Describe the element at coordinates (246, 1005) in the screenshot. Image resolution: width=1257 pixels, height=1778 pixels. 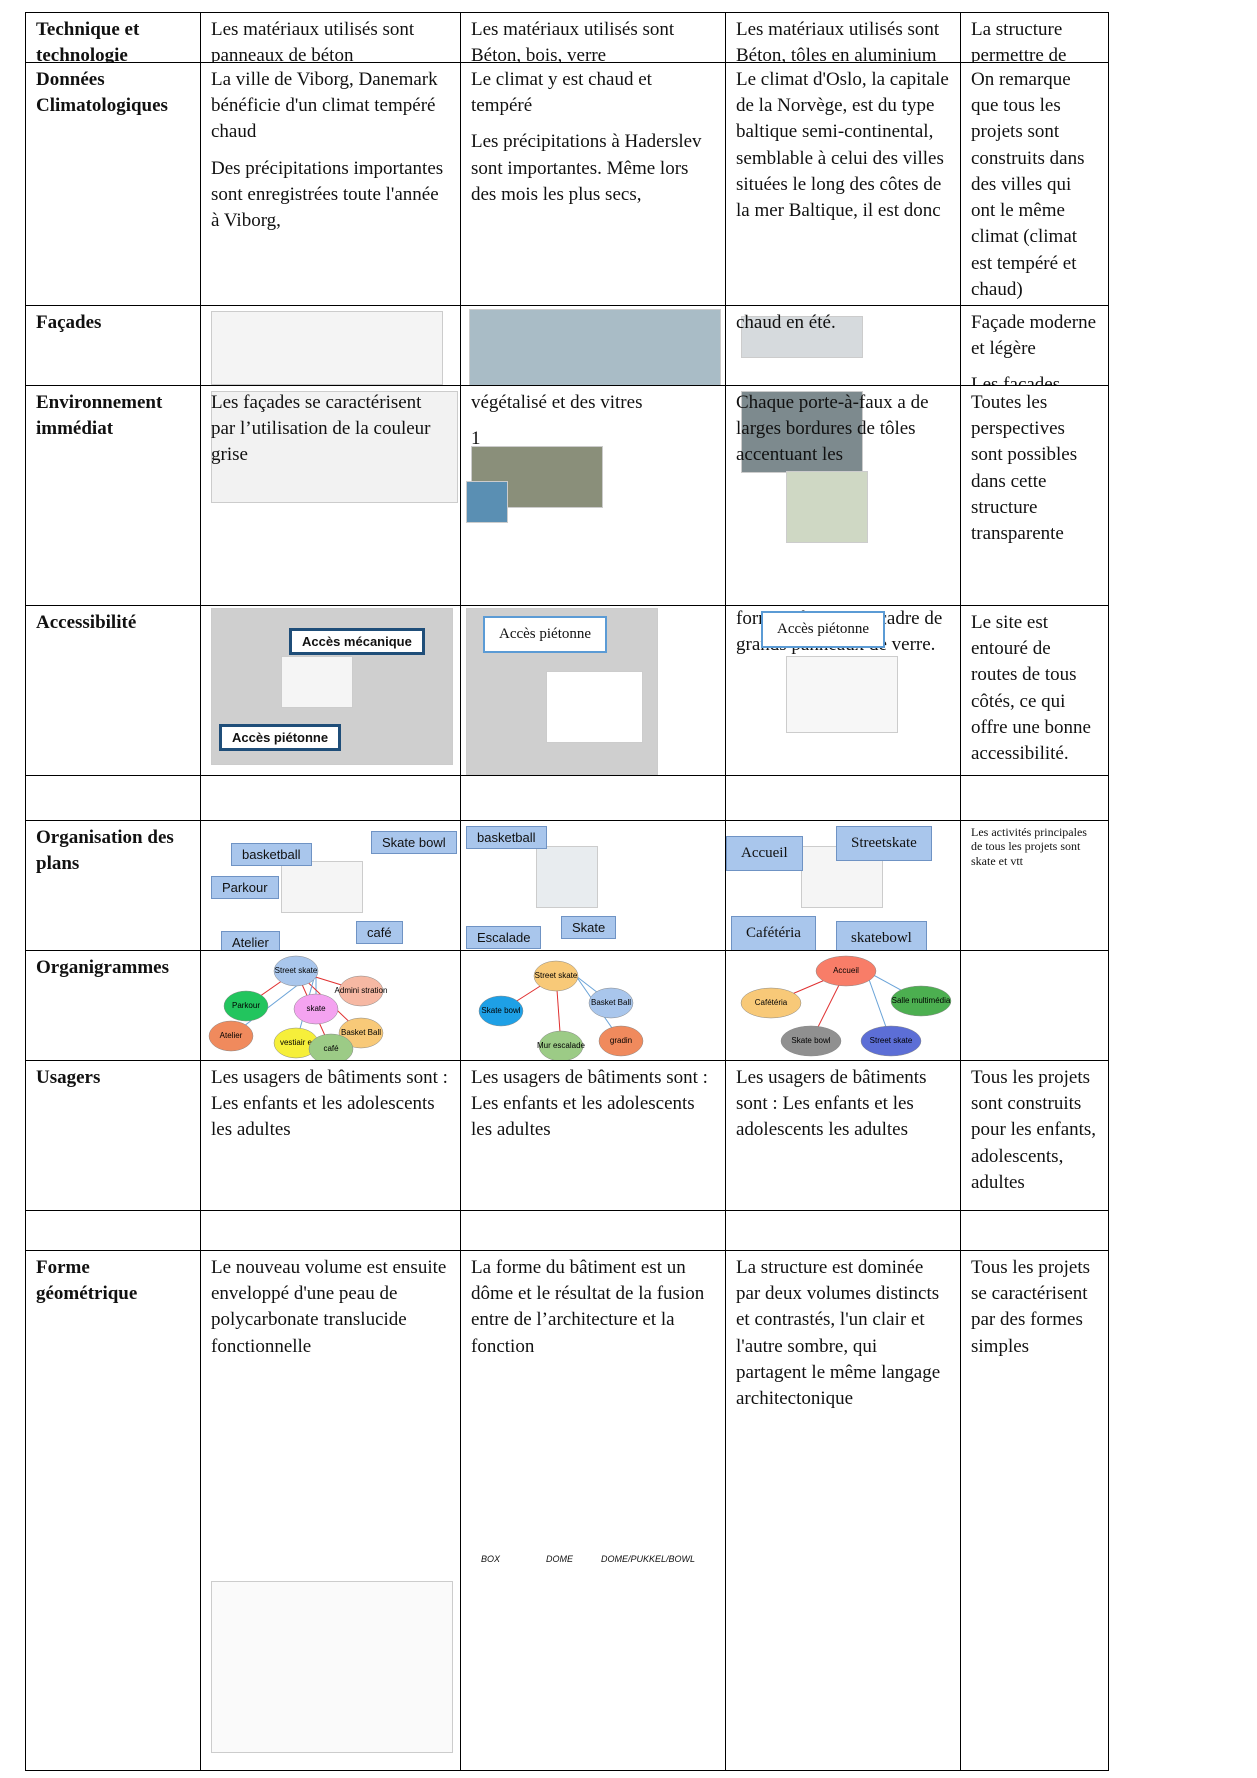
I see `node-label: Parkour` at that location.